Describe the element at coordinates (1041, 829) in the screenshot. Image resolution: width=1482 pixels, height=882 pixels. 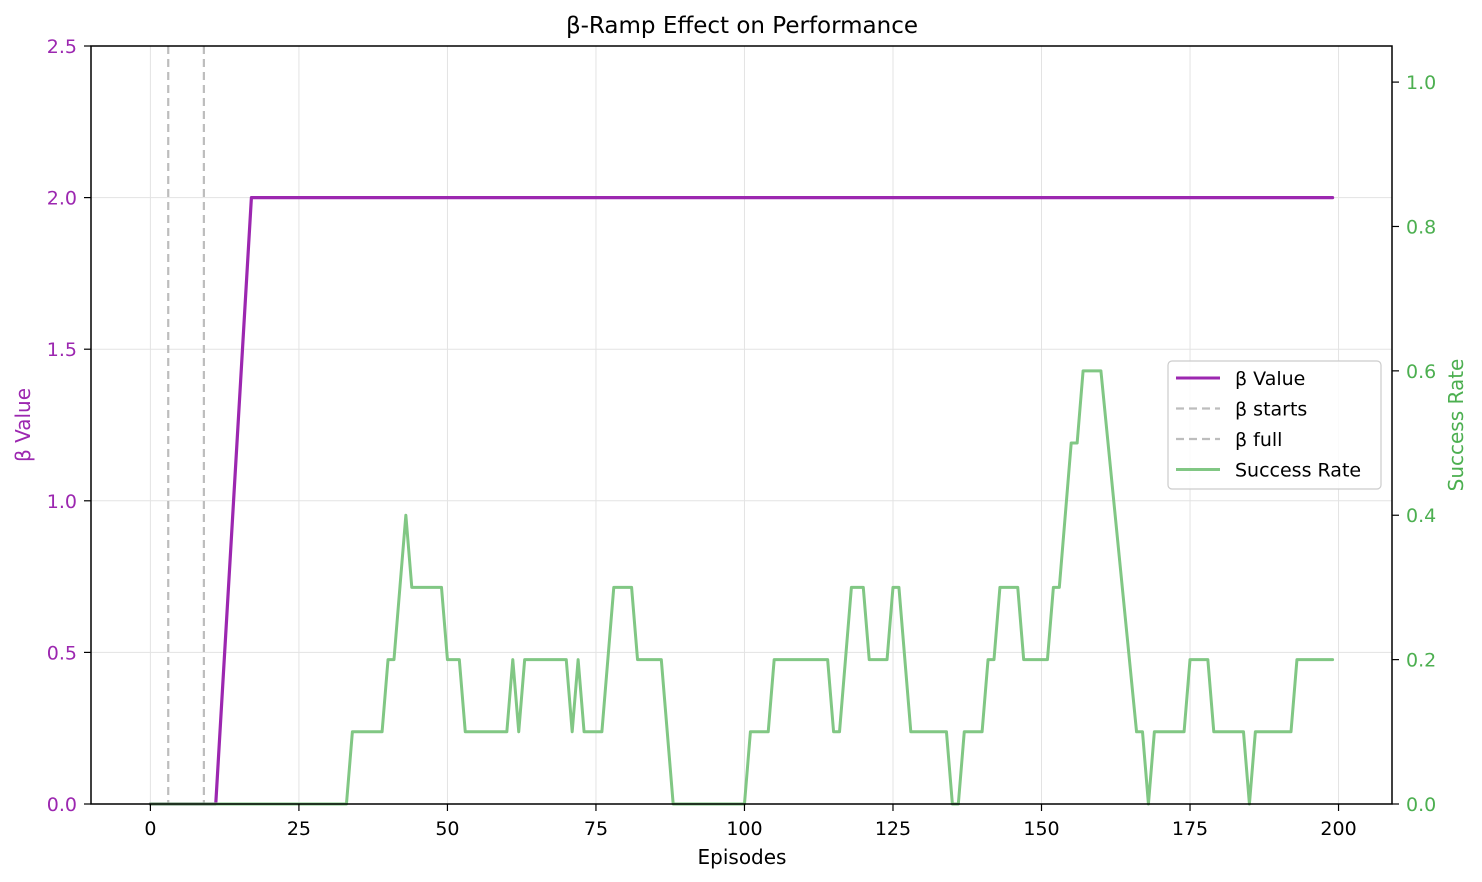
I see `x-tick-label: 150` at that location.